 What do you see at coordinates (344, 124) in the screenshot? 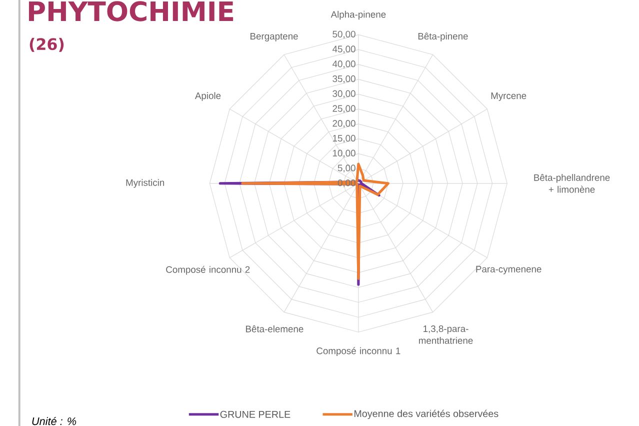
I see `y-tick-label: 20,00` at bounding box center [344, 124].